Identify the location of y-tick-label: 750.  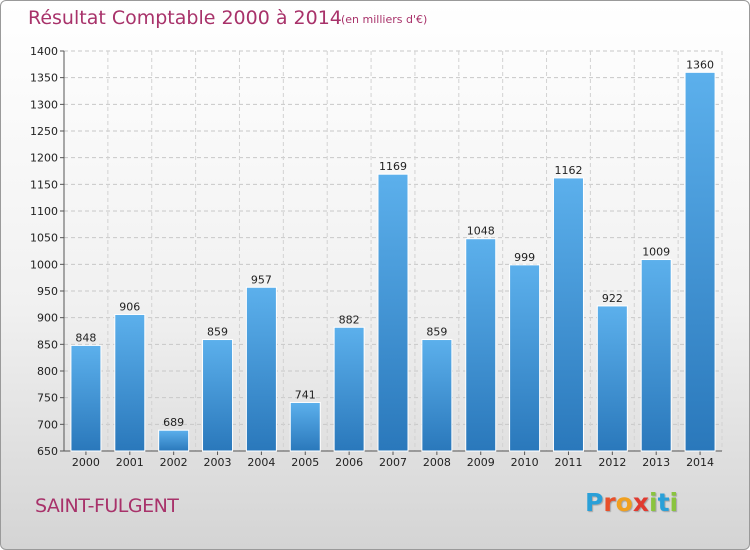
(47, 398).